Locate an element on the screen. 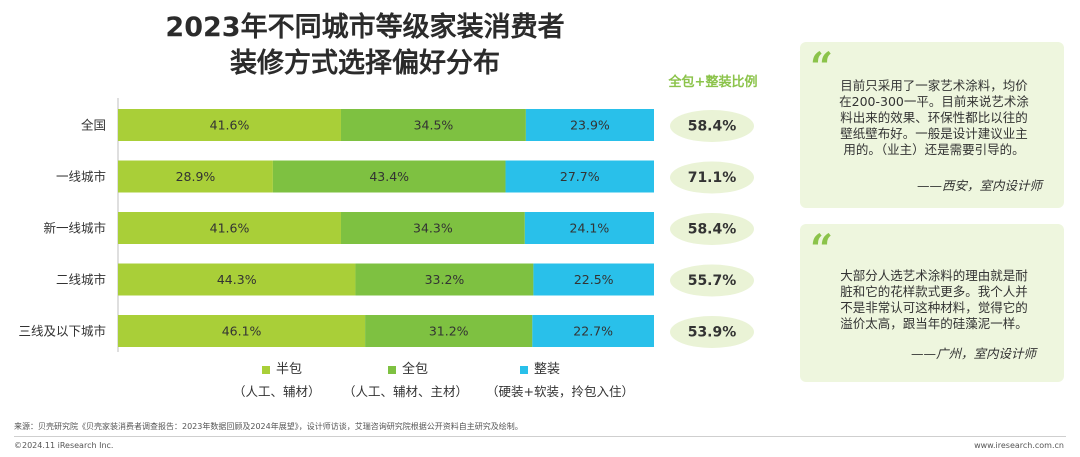 The height and width of the screenshot is (457, 1080). legend-swatch-fullpack is located at coordinates (392, 369).